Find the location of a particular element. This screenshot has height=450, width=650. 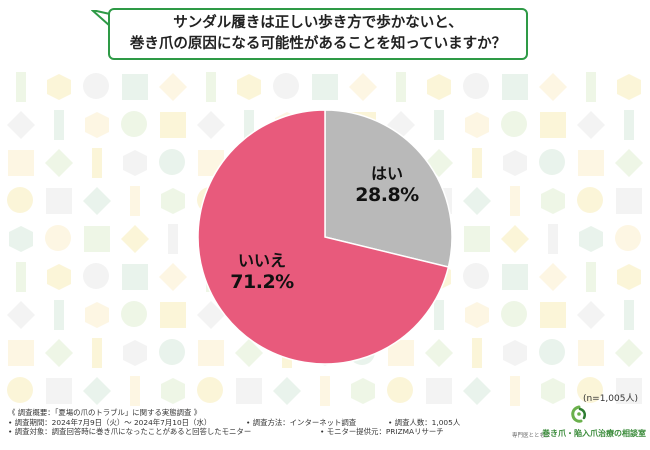

logo-name: 巻き爪・陥入爪治療の相談室 is located at coordinates (594, 433).